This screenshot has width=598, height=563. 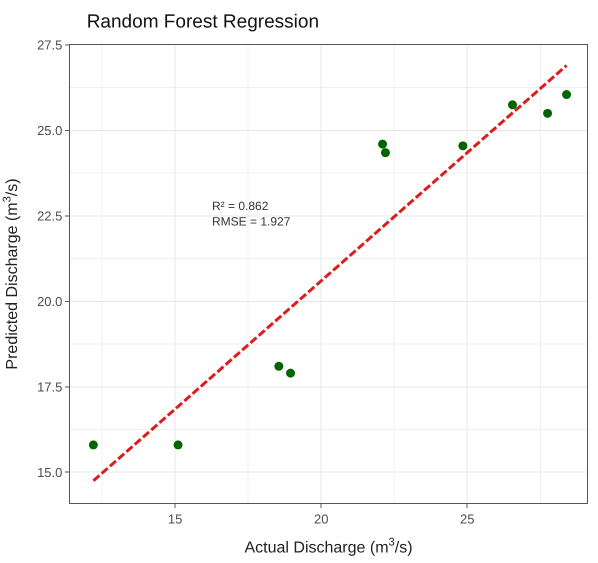 What do you see at coordinates (49, 472) in the screenshot?
I see `y-tick-label: 15.0` at bounding box center [49, 472].